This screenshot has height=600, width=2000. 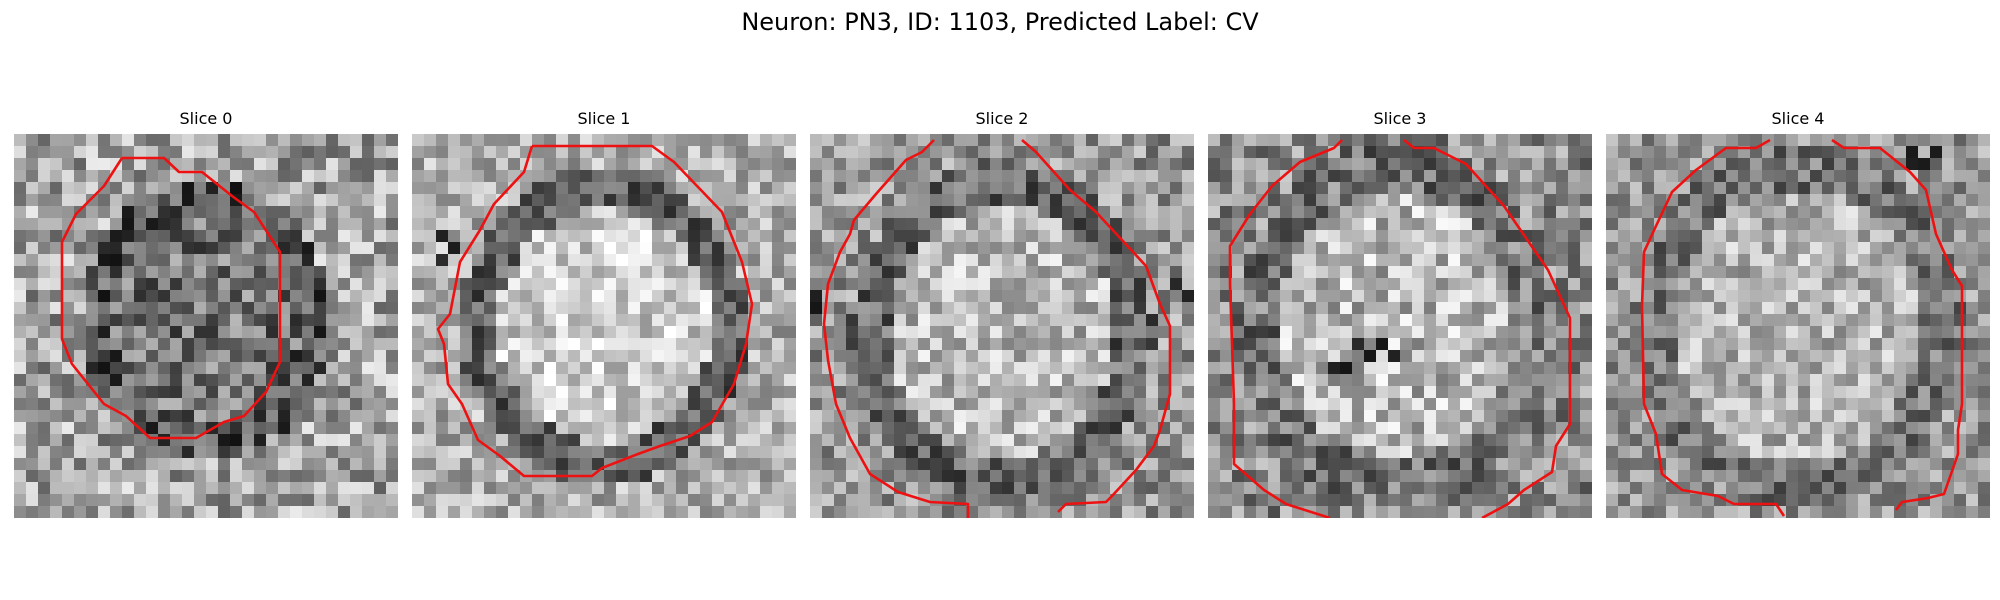 I want to click on slice-title: Slice 3, so click(x=1400, y=118).